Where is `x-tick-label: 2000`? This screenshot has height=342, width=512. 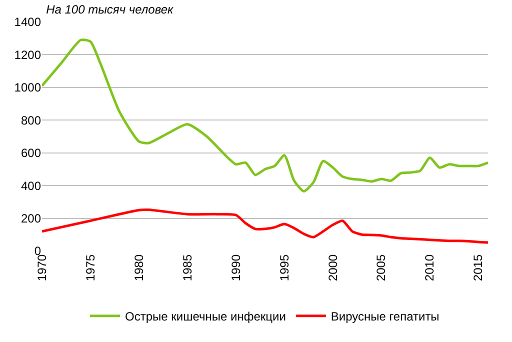
x-tick-label: 2000 is located at coordinates (333, 268).